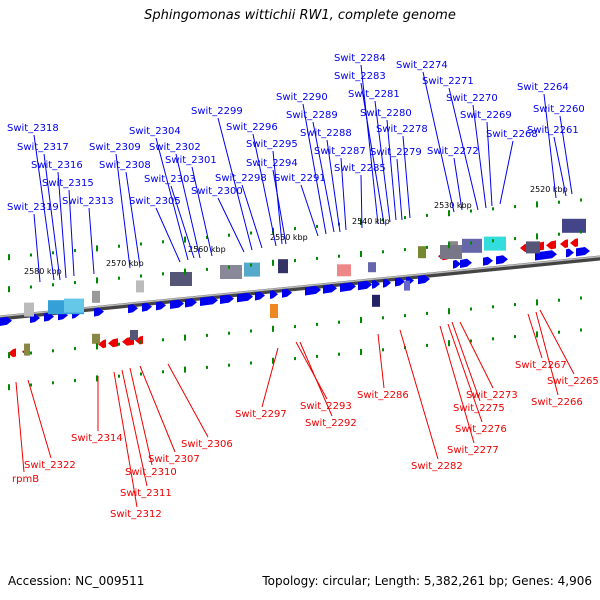  What do you see at coordinates (340, 151) in the screenshot?
I see `gene-label: Swit_2287` at bounding box center [340, 151].